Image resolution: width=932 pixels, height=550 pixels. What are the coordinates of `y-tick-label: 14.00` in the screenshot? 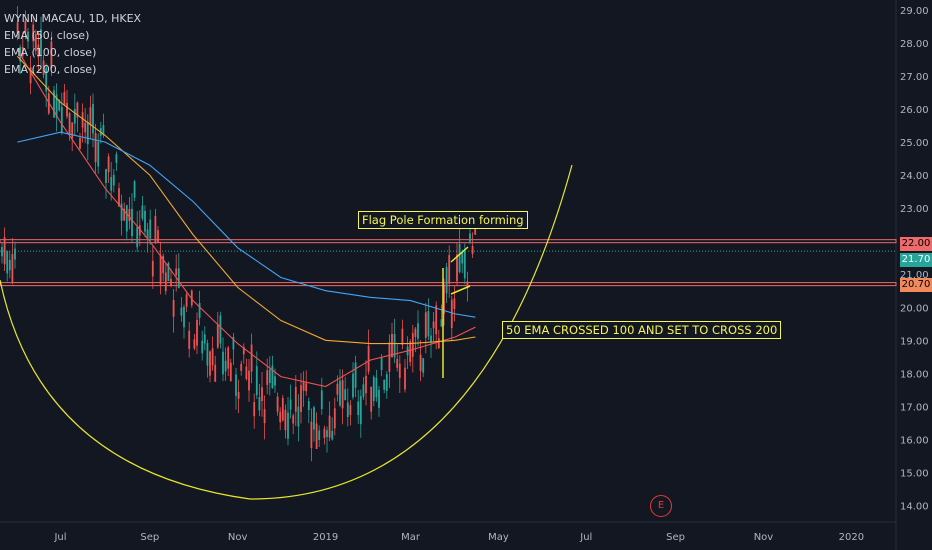 It's located at (914, 506).